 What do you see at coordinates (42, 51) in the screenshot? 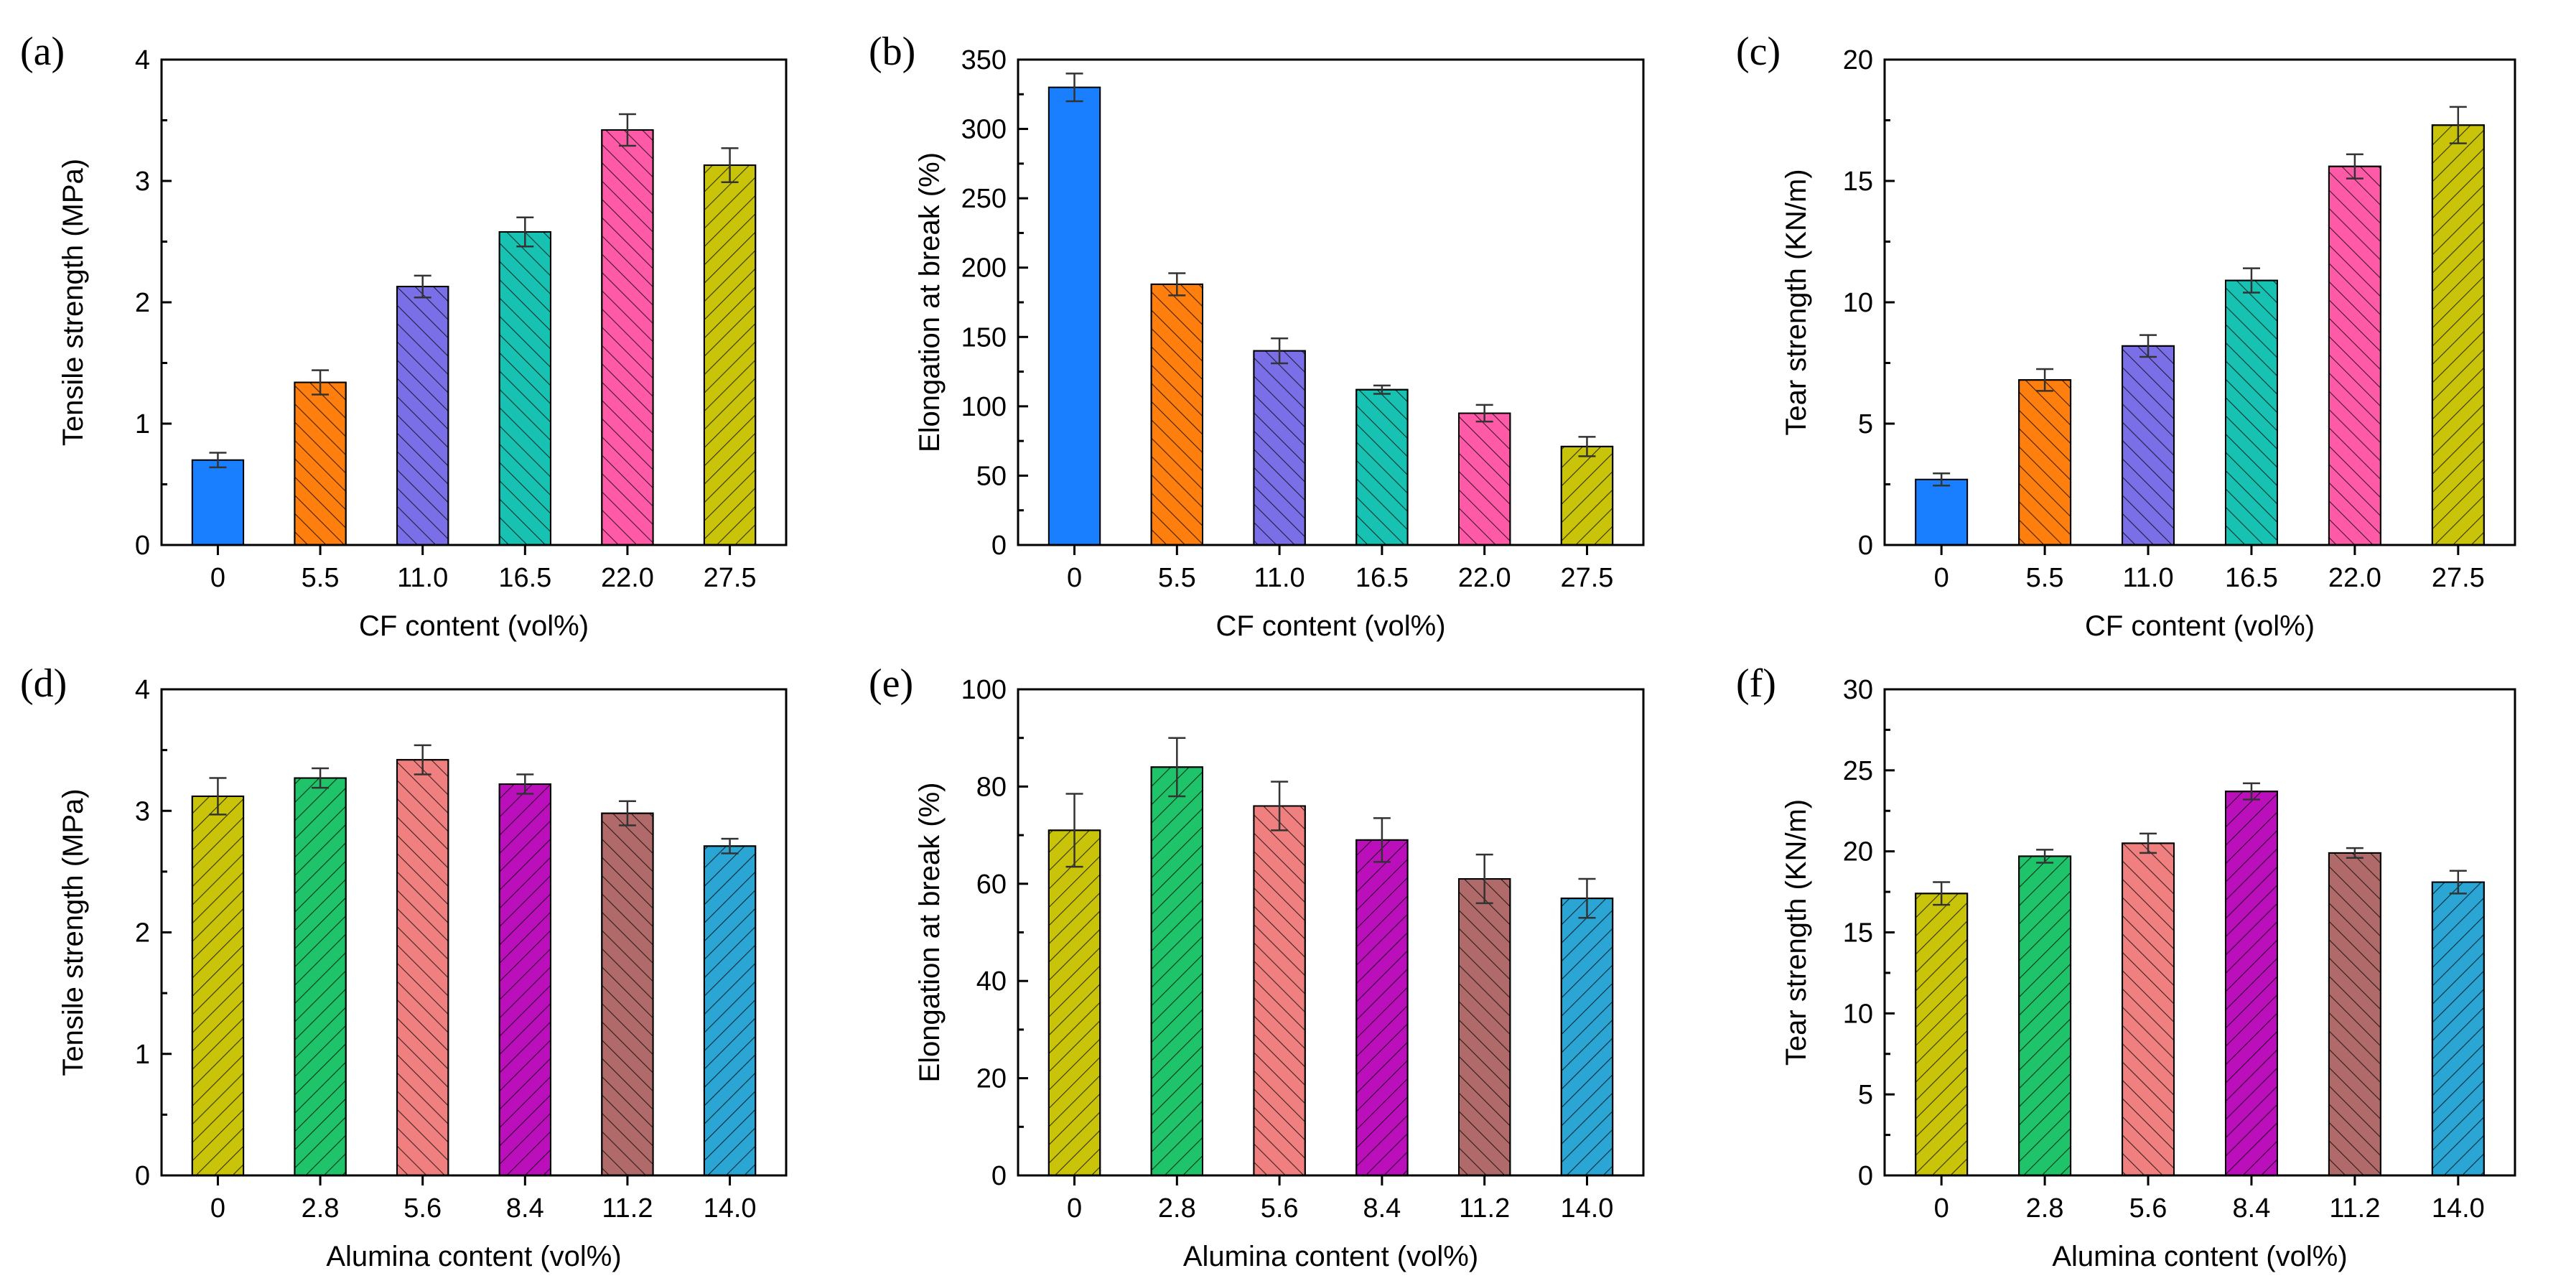
I see `panel-label: (a)` at bounding box center [42, 51].